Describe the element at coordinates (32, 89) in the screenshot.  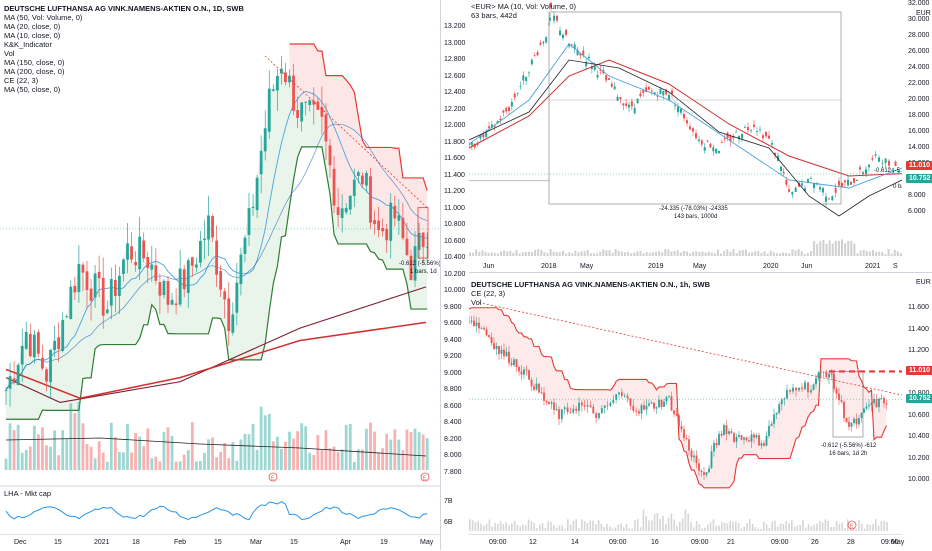
I see `indicator-8: MA (50, close, 0)` at that location.